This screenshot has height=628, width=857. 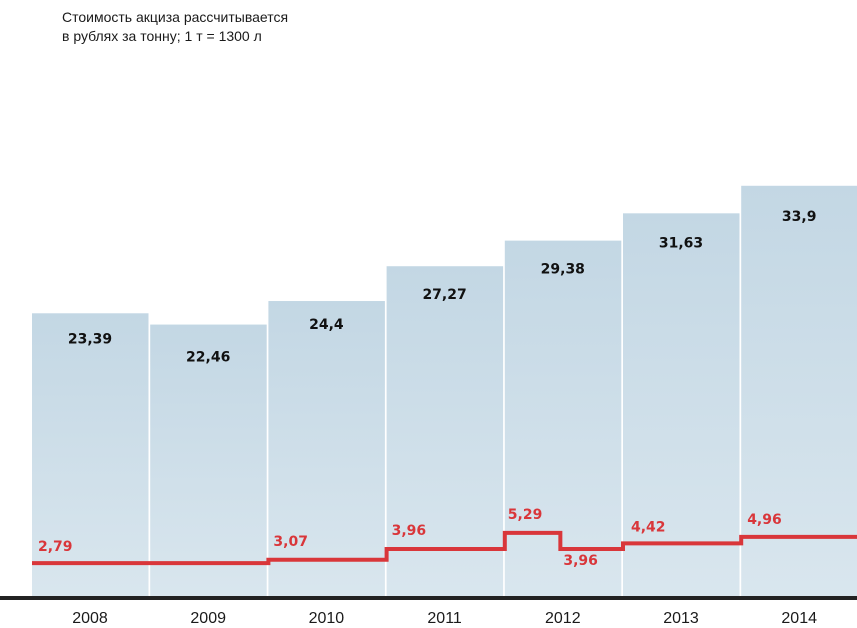 What do you see at coordinates (799, 391) in the screenshot?
I see `bar-2014` at bounding box center [799, 391].